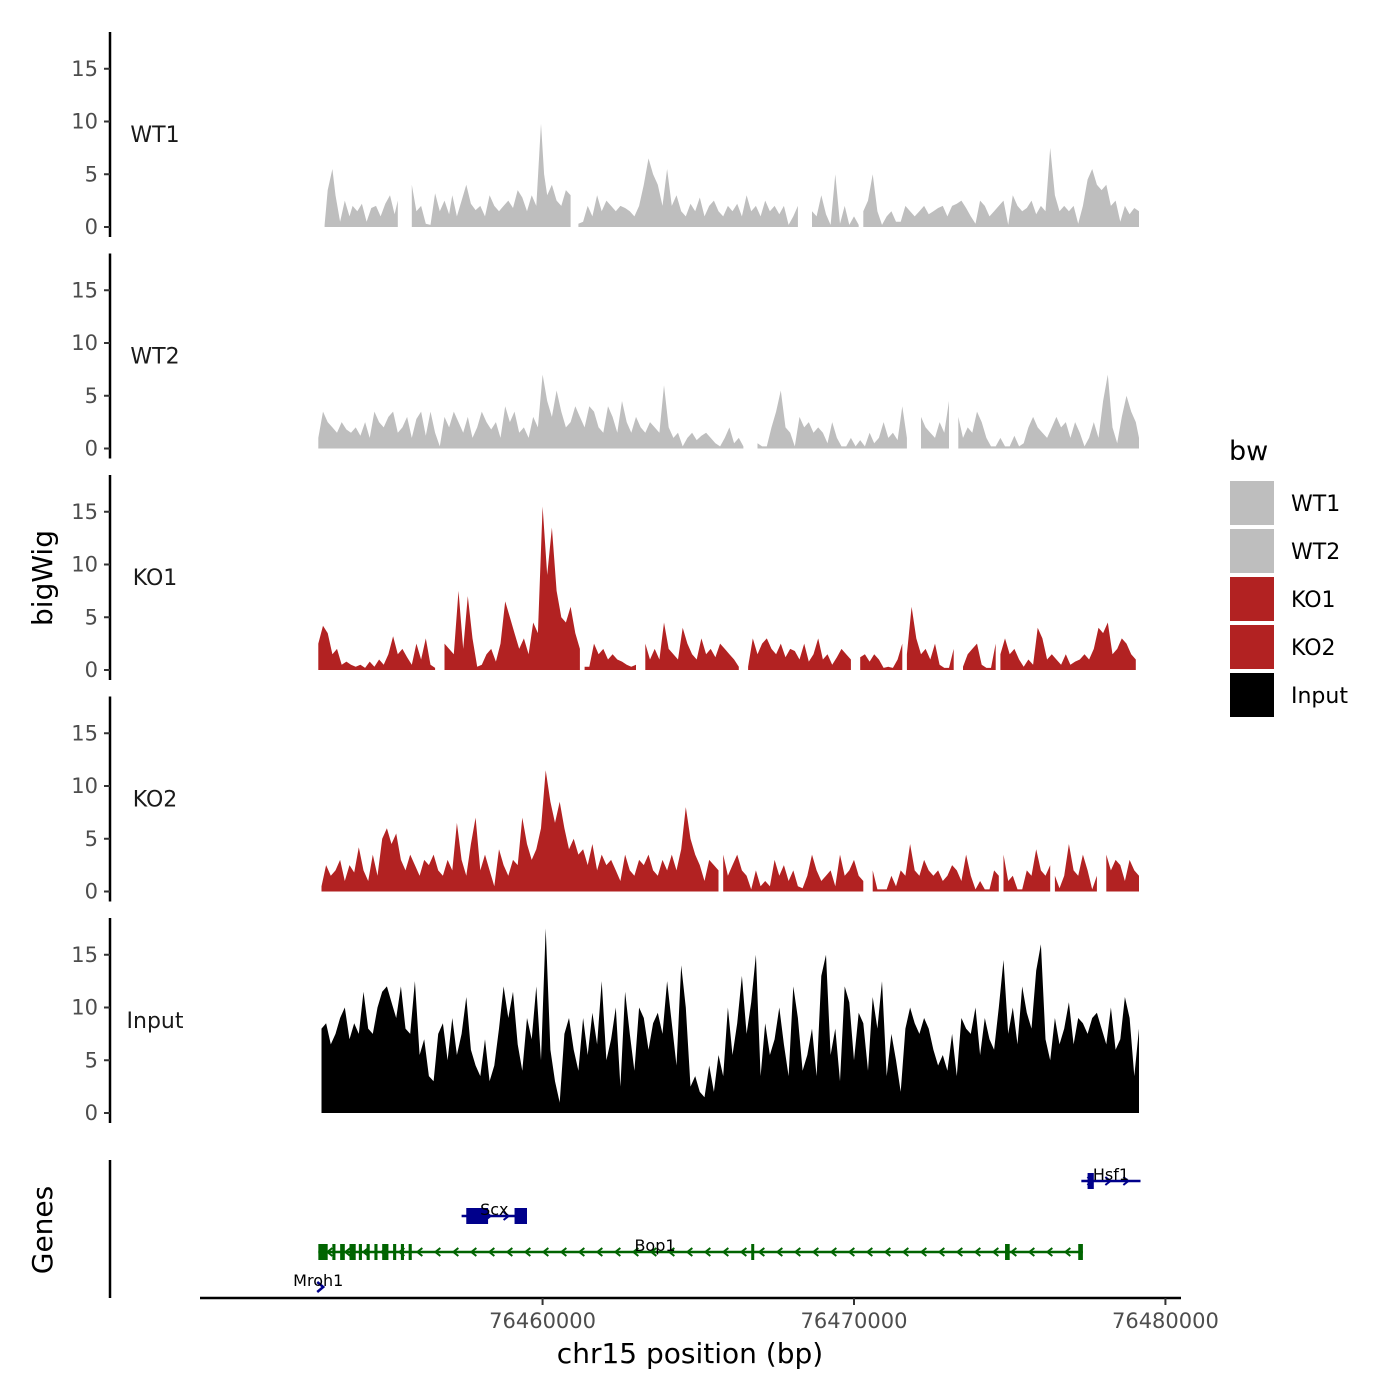 The image size is (1400, 1400). Describe the element at coordinates (84, 512) in the screenshot. I see `y-tick-label-ko1-15: 15` at that location.